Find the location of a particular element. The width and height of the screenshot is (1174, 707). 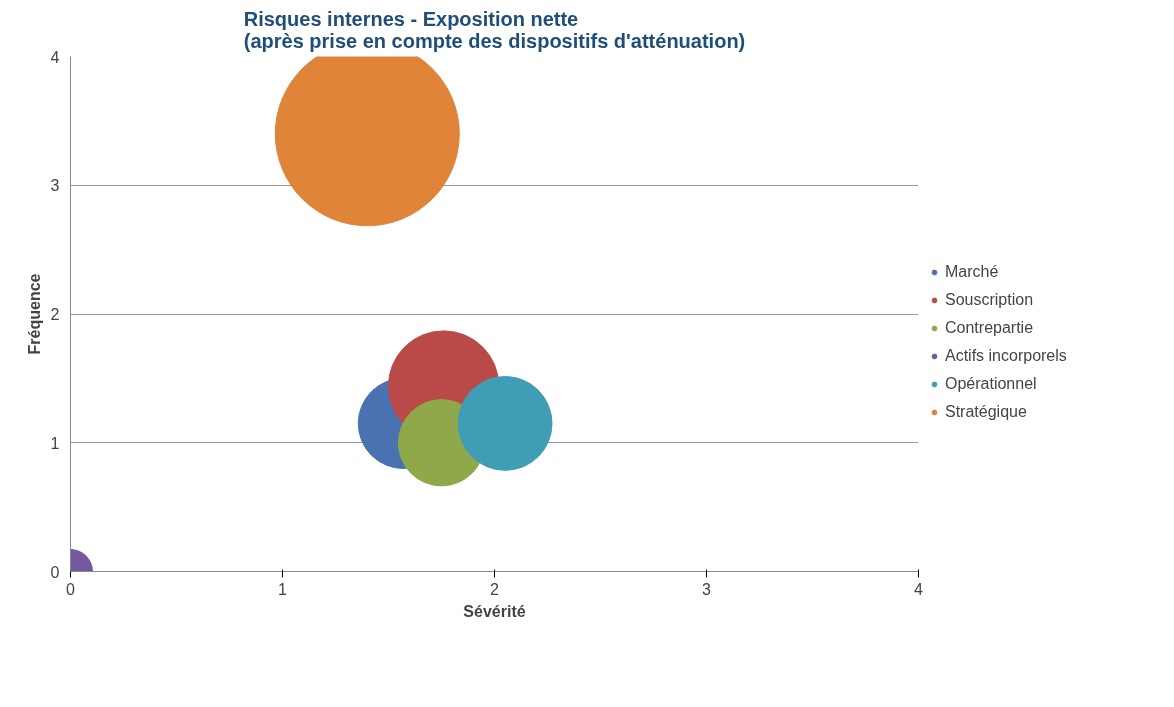

y-tick-label: 1 is located at coordinates (55, 443).